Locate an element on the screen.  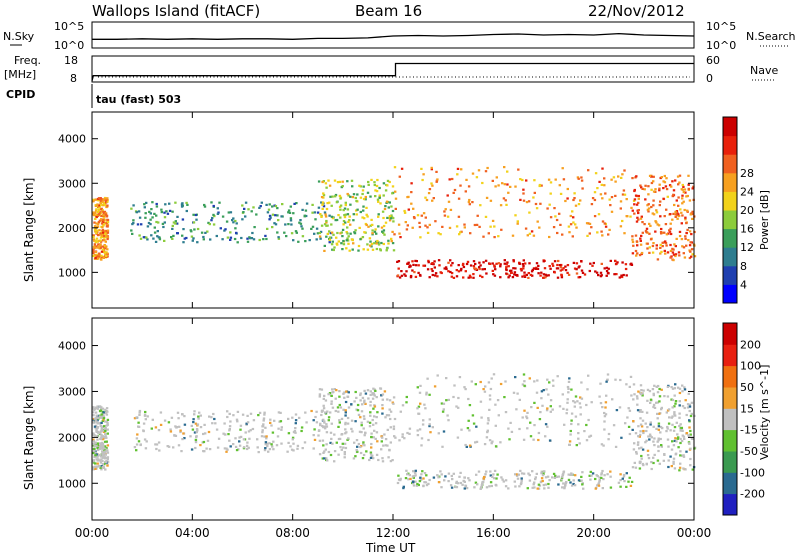
y-tick-label: 2000 is located at coordinates (72, 437).